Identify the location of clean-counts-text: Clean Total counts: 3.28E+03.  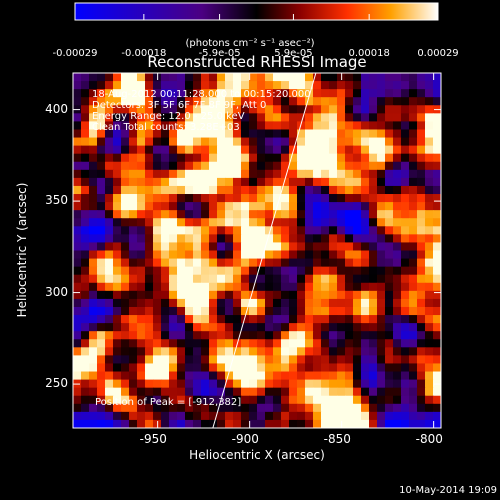
(166, 127).